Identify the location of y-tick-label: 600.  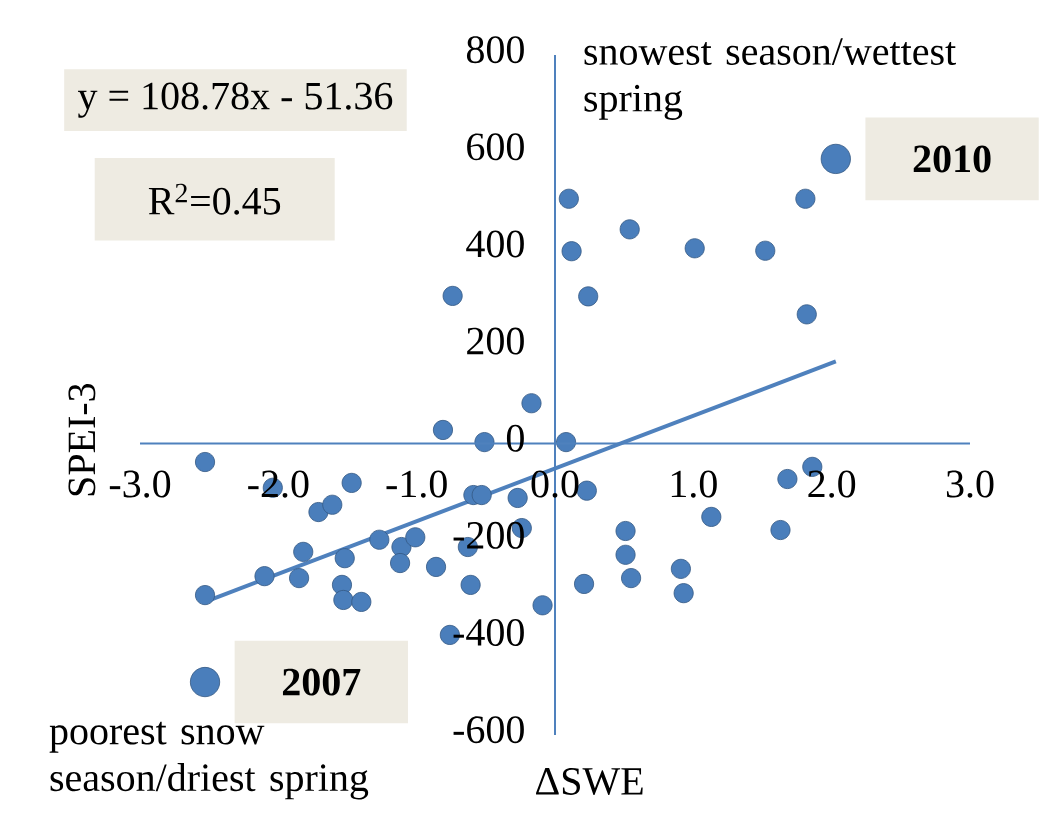
(495, 147).